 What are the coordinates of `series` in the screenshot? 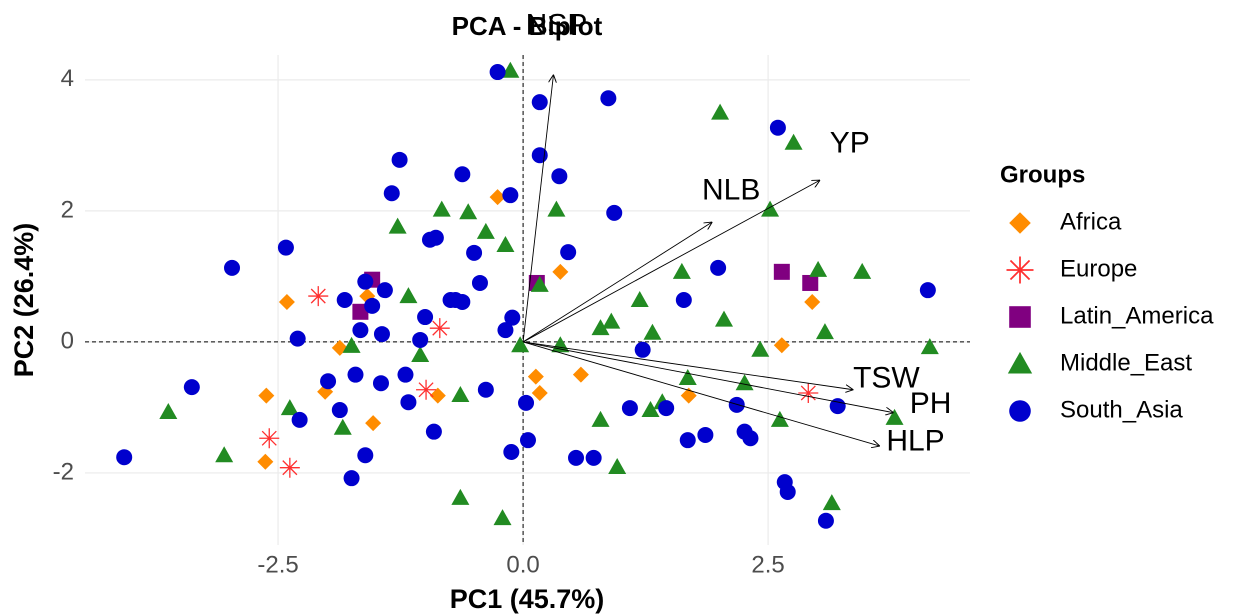 It's located at (539, 382).